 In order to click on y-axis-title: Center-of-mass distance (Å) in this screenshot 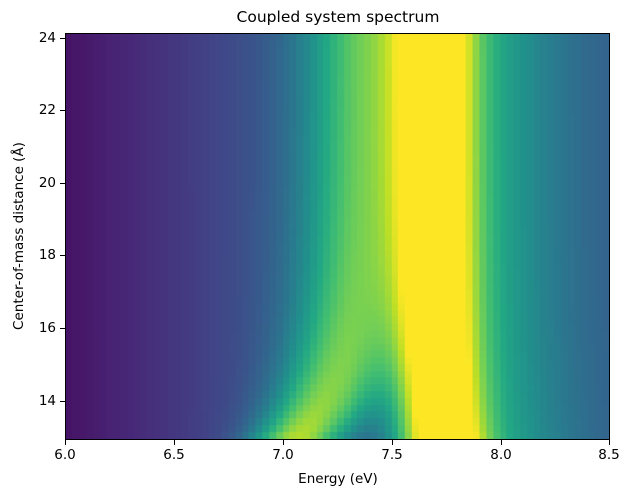, I will do `click(19, 236)`.